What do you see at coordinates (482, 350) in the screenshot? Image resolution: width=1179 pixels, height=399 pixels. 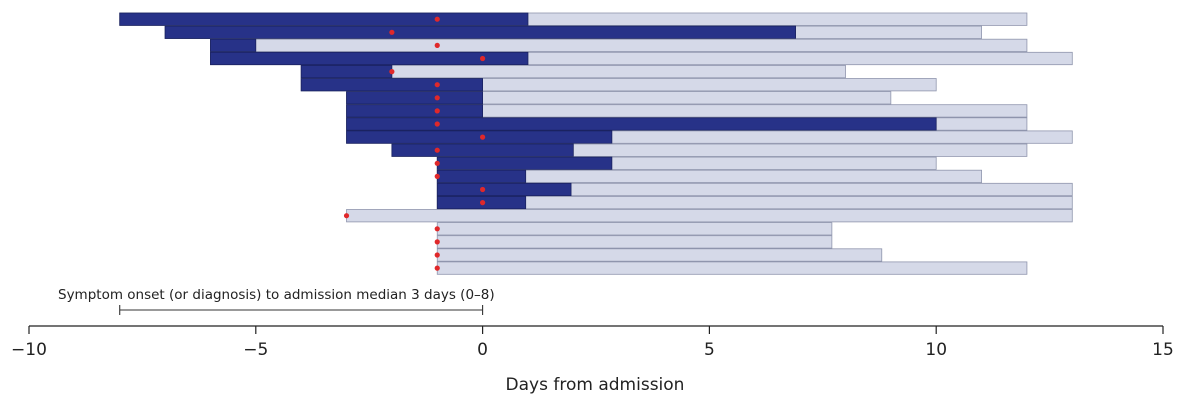 I see `x-tick-label: 0` at bounding box center [482, 350].